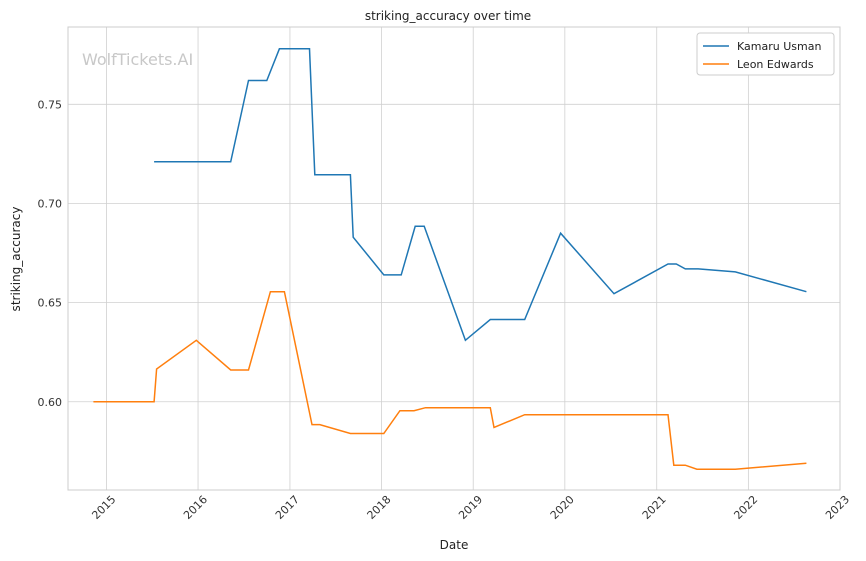 Image resolution: width=866 pixels, height=561 pixels. Describe the element at coordinates (779, 46) in the screenshot. I see `legend-label: Kamaru Usman` at that location.